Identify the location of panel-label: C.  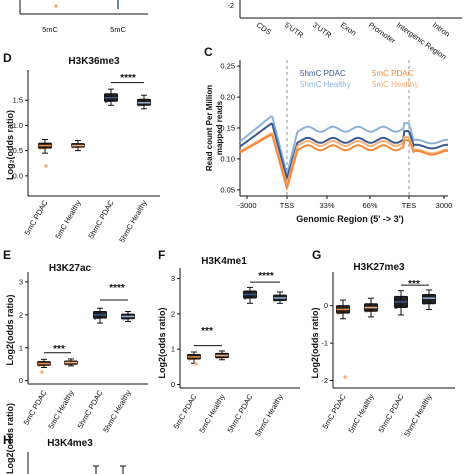
(208, 52).